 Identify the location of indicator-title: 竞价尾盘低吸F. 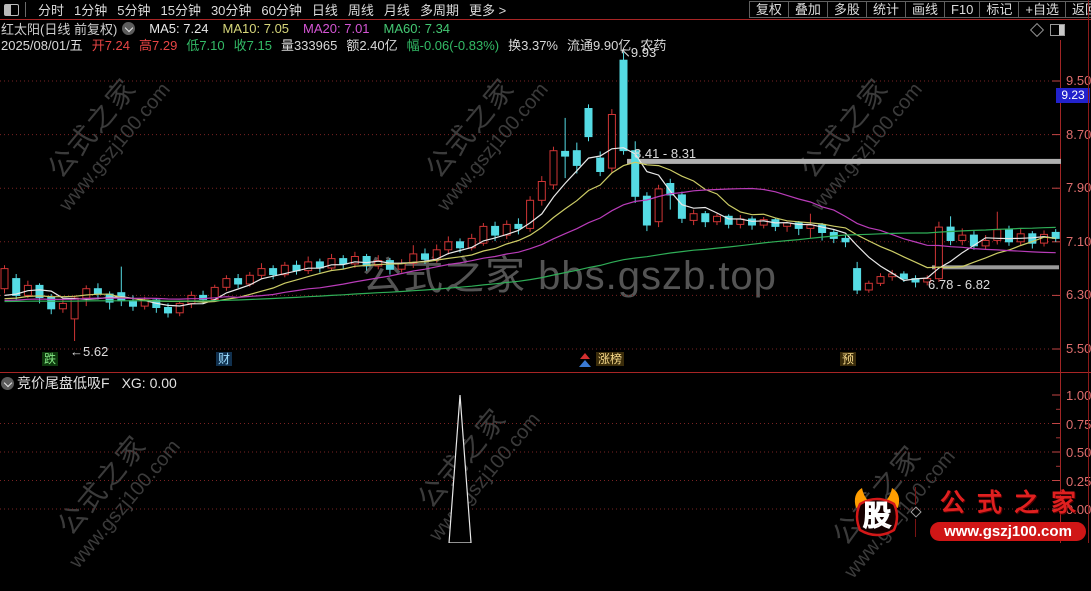
(63, 383).